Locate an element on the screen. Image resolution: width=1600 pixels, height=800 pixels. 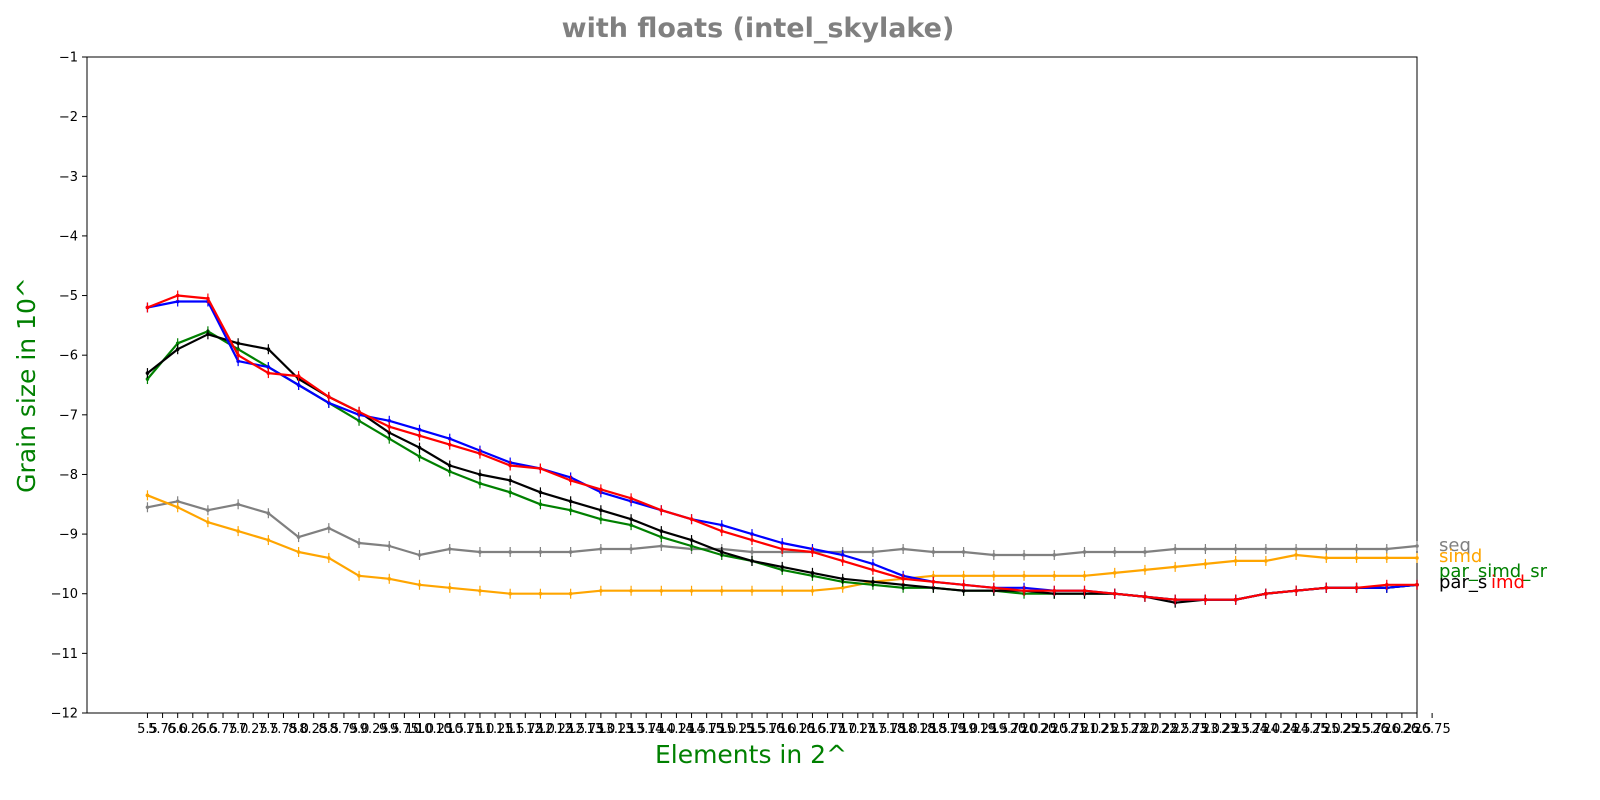
x-axis-label: Elements in 2^ is located at coordinates (751, 754).